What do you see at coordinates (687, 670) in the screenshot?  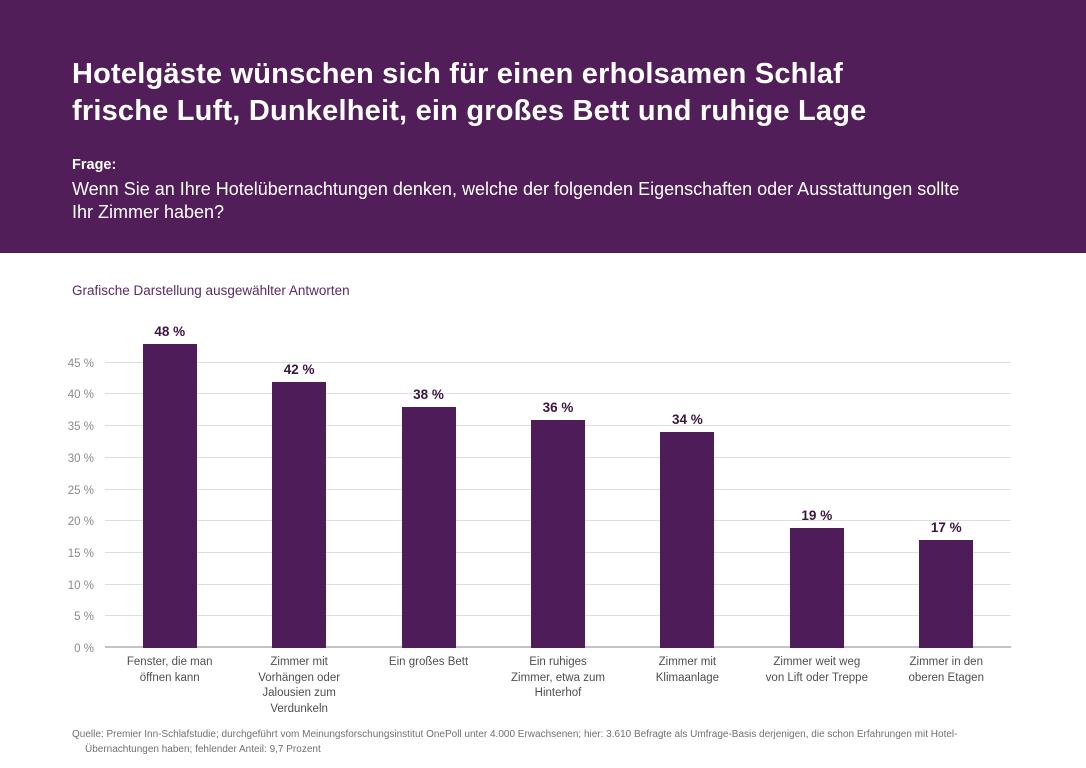 I see `x-axis-category-label: Zimmer mit Klimaanlage` at bounding box center [687, 670].